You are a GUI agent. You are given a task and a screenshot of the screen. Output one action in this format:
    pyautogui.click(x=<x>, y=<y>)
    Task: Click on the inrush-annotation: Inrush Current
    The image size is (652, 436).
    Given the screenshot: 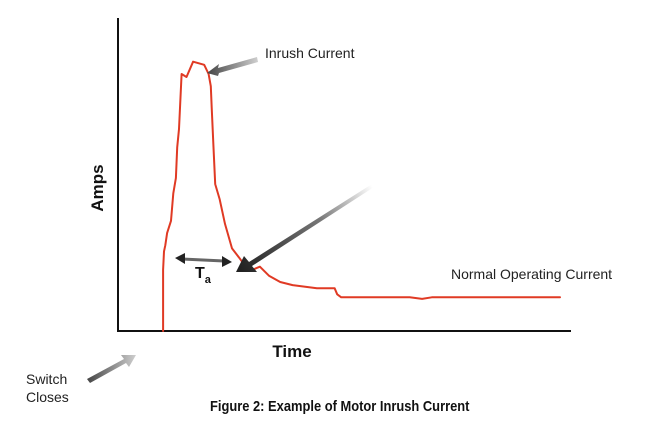 What is the action you would take?
    pyautogui.click(x=281, y=60)
    